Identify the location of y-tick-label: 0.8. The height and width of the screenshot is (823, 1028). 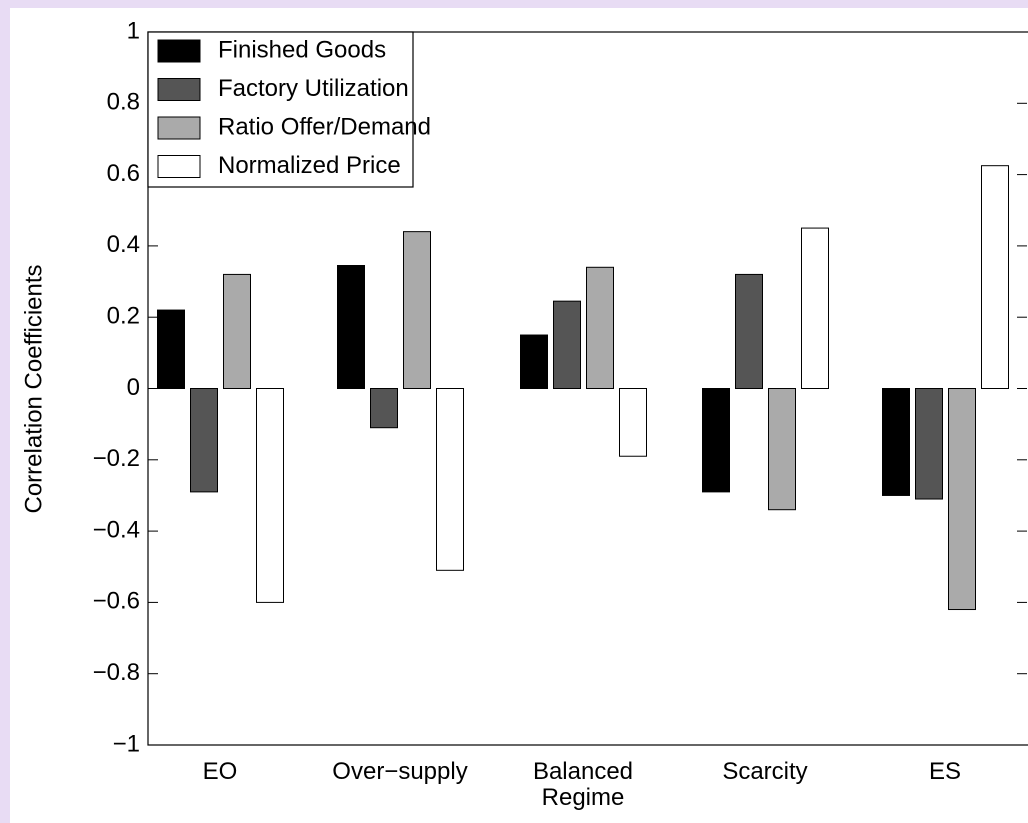
(123, 102).